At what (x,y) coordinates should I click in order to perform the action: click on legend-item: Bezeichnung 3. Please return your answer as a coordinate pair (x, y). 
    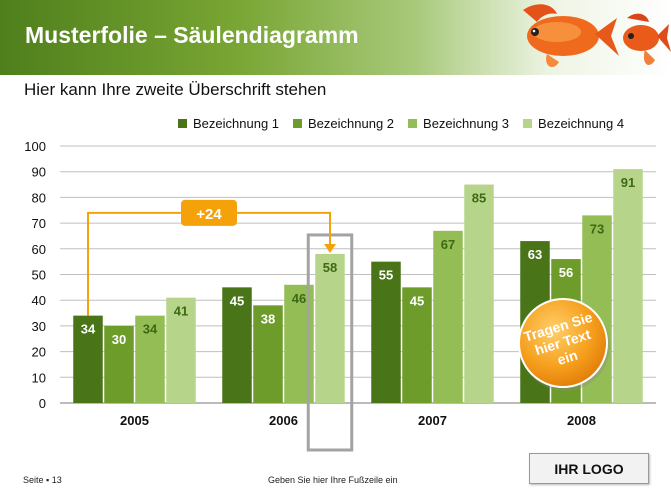
    Looking at the image, I should click on (458, 123).